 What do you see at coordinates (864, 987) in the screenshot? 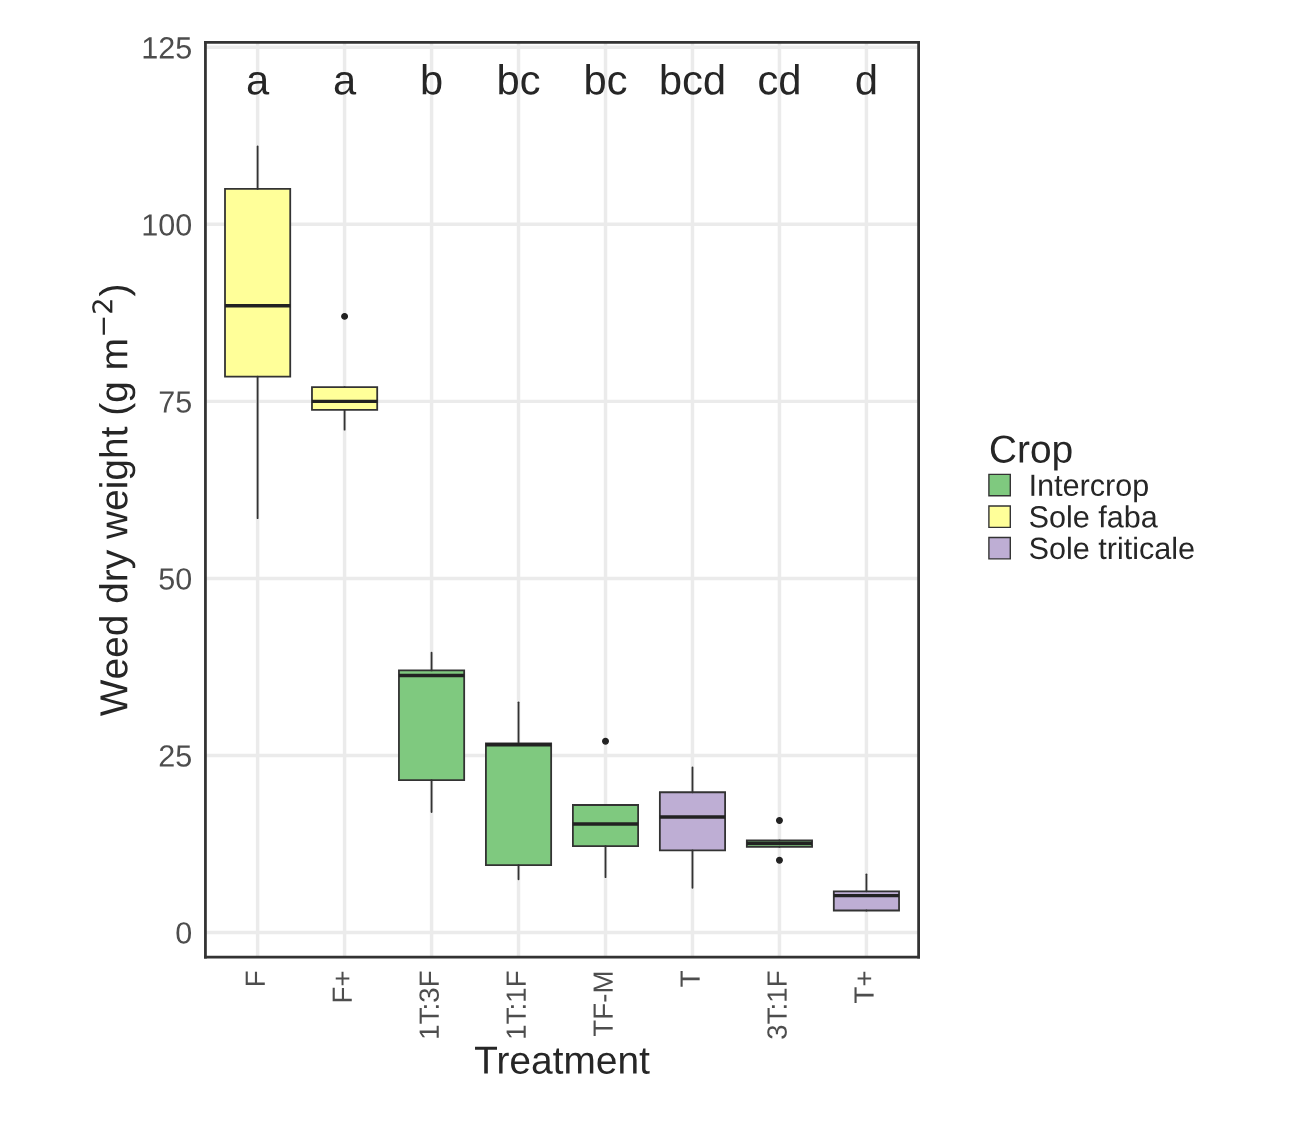
I see `x-tick-label: T+` at bounding box center [864, 987].